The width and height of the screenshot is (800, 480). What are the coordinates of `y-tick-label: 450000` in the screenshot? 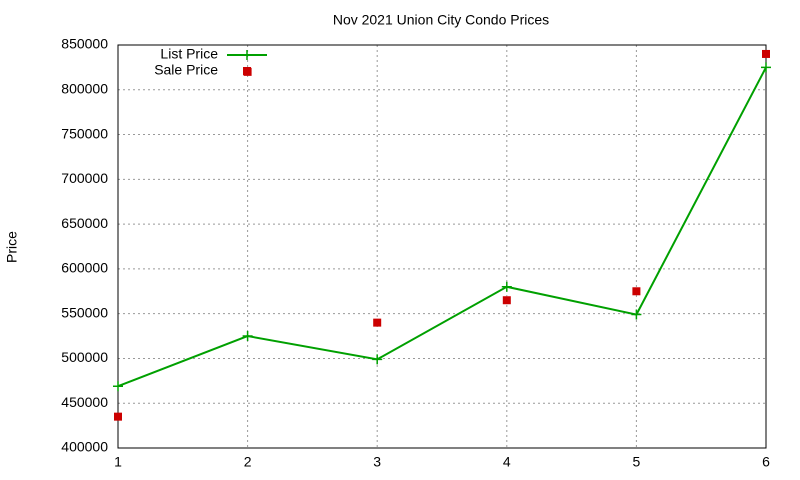 It's located at (84, 402).